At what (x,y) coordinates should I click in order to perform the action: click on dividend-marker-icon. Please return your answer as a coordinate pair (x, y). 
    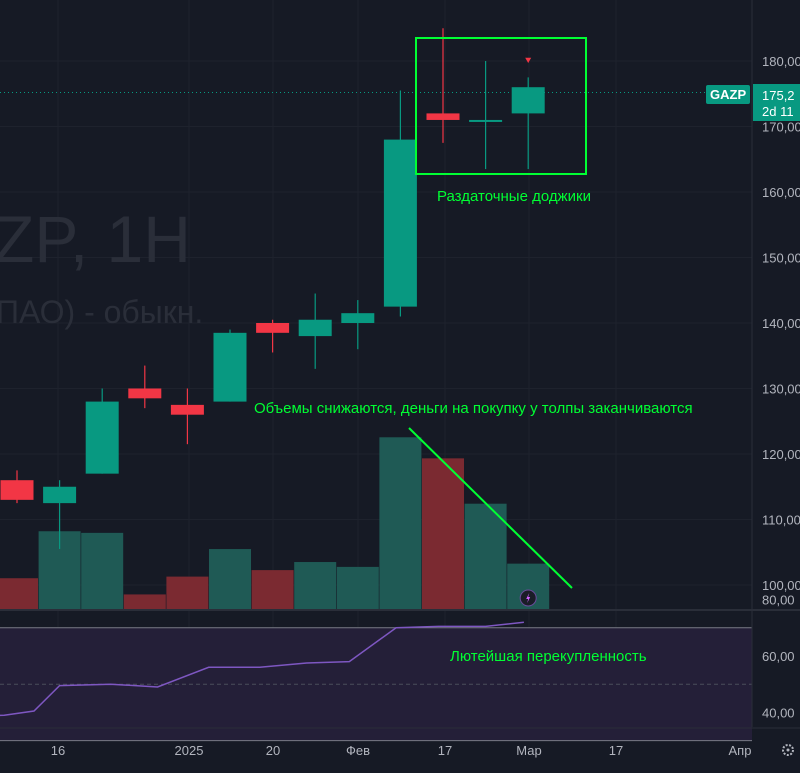
    Looking at the image, I should click on (528, 60).